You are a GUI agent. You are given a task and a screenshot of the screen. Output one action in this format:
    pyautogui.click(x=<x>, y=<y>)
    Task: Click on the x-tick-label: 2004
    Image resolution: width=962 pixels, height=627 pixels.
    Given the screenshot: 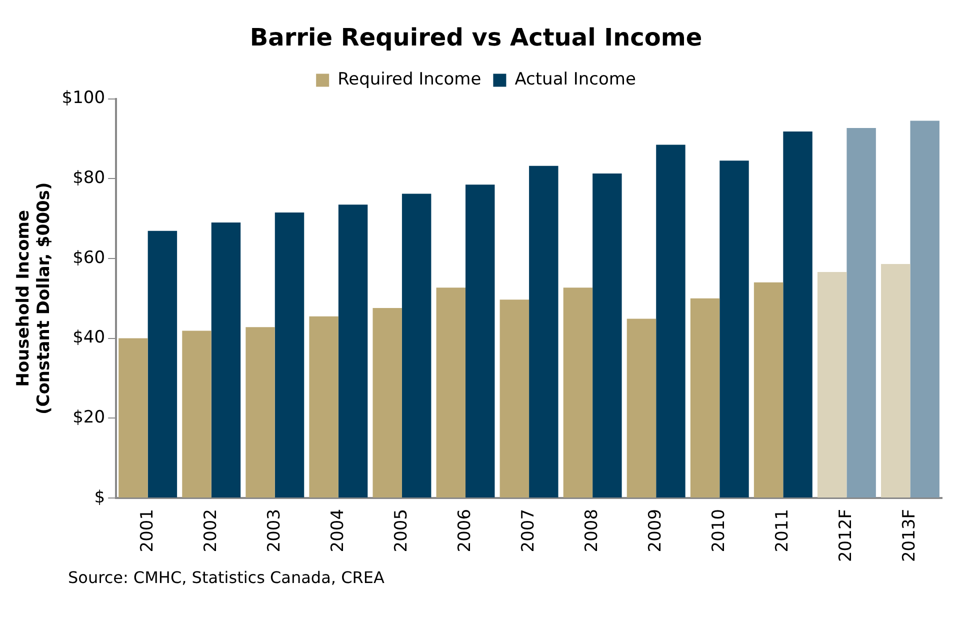 What is the action you would take?
    pyautogui.click(x=338, y=530)
    